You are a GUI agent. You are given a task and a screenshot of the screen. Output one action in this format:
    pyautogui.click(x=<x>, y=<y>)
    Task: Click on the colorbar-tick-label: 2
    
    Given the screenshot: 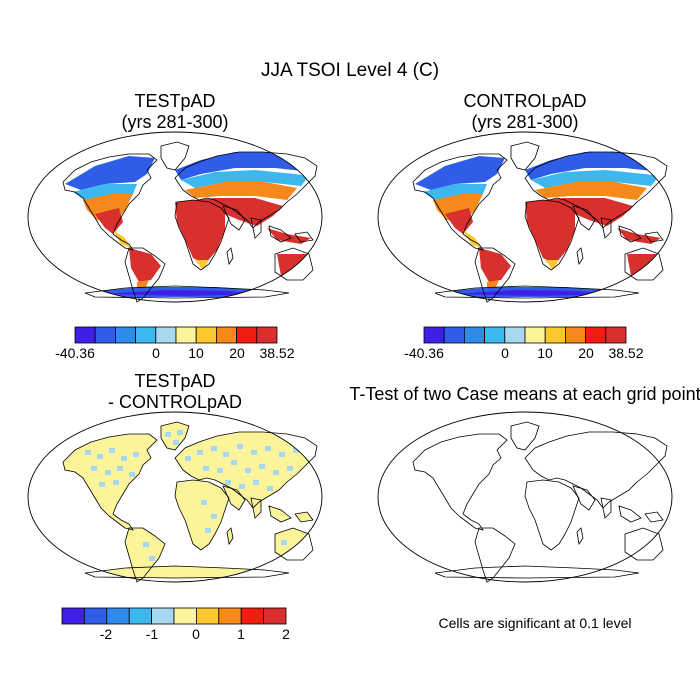 What is the action you would take?
    pyautogui.click(x=286, y=634)
    